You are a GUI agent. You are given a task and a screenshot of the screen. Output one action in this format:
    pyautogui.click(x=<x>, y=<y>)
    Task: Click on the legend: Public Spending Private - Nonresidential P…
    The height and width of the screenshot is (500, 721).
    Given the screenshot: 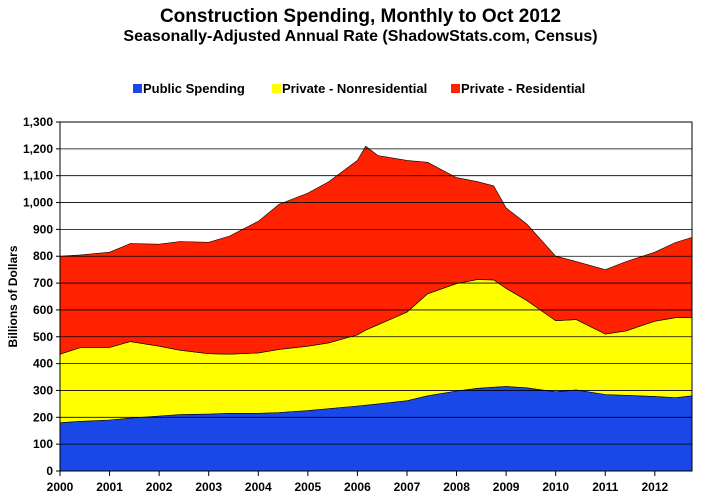 What is the action you would take?
    pyautogui.click(x=359, y=88)
    